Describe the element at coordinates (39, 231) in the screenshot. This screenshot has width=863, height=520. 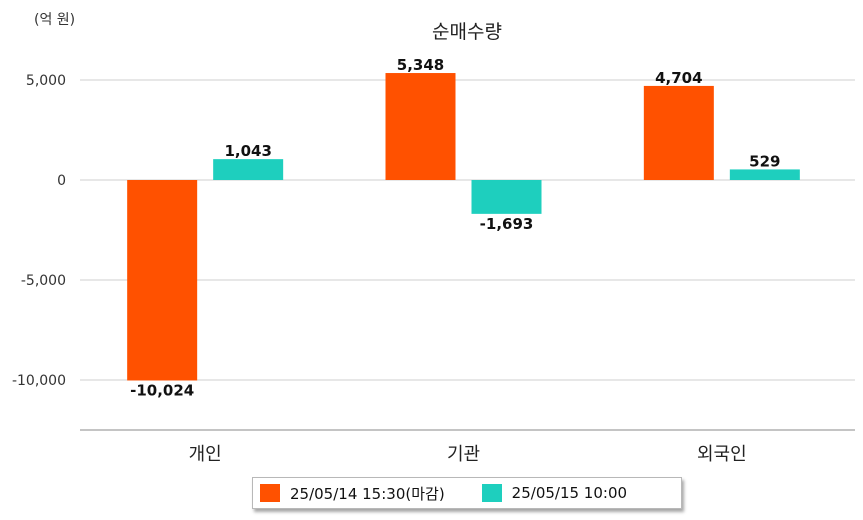
I see `y-axis: 5,000 0 -5,000 -10,000` at that location.